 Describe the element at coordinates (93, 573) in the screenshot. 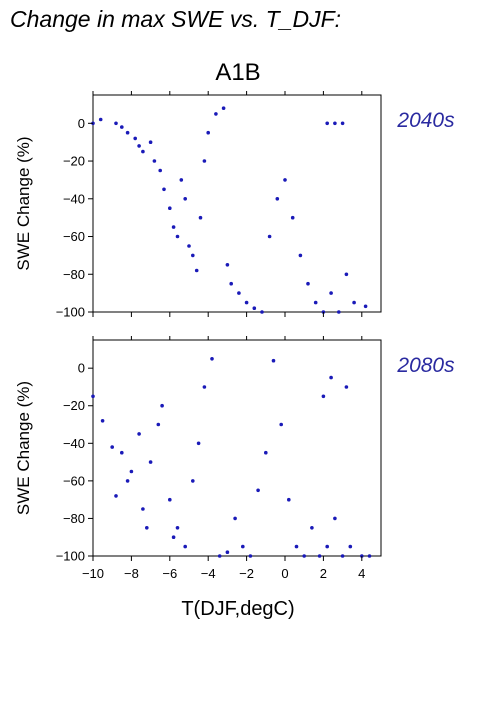

I see `x-tick-label: −10` at that location.